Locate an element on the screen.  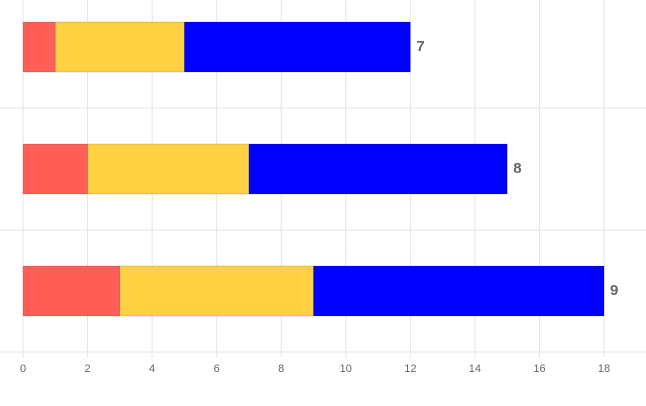
x-tick-label: 16 is located at coordinates (539, 369).